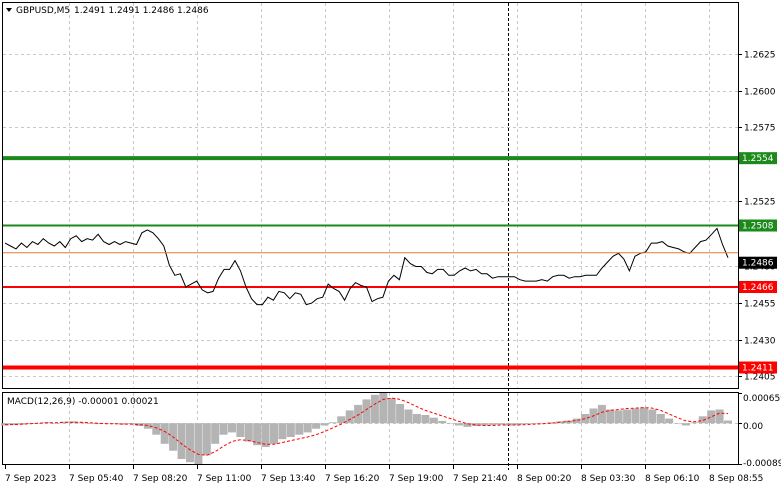 Image resolution: width=781 pixels, height=489 pixels. I want to click on level-tag-1.2411, so click(758, 367).